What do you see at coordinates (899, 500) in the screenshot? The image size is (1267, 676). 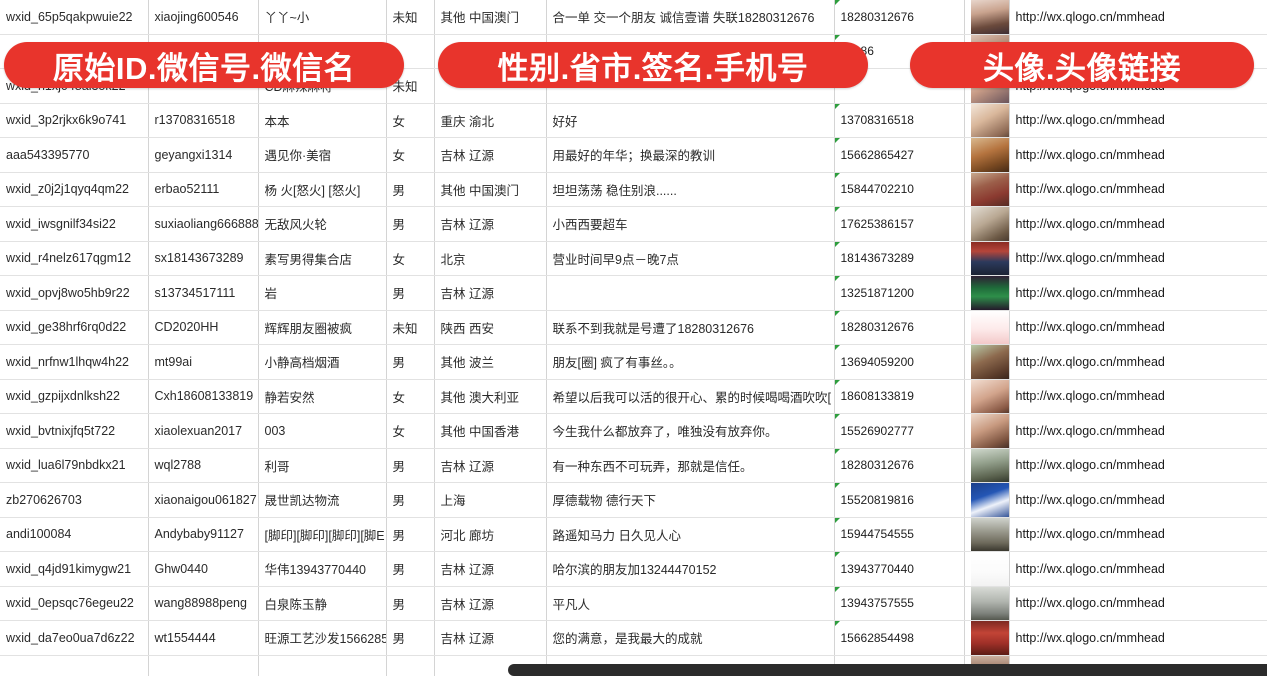 I see `cell-phone: 15520819816` at bounding box center [899, 500].